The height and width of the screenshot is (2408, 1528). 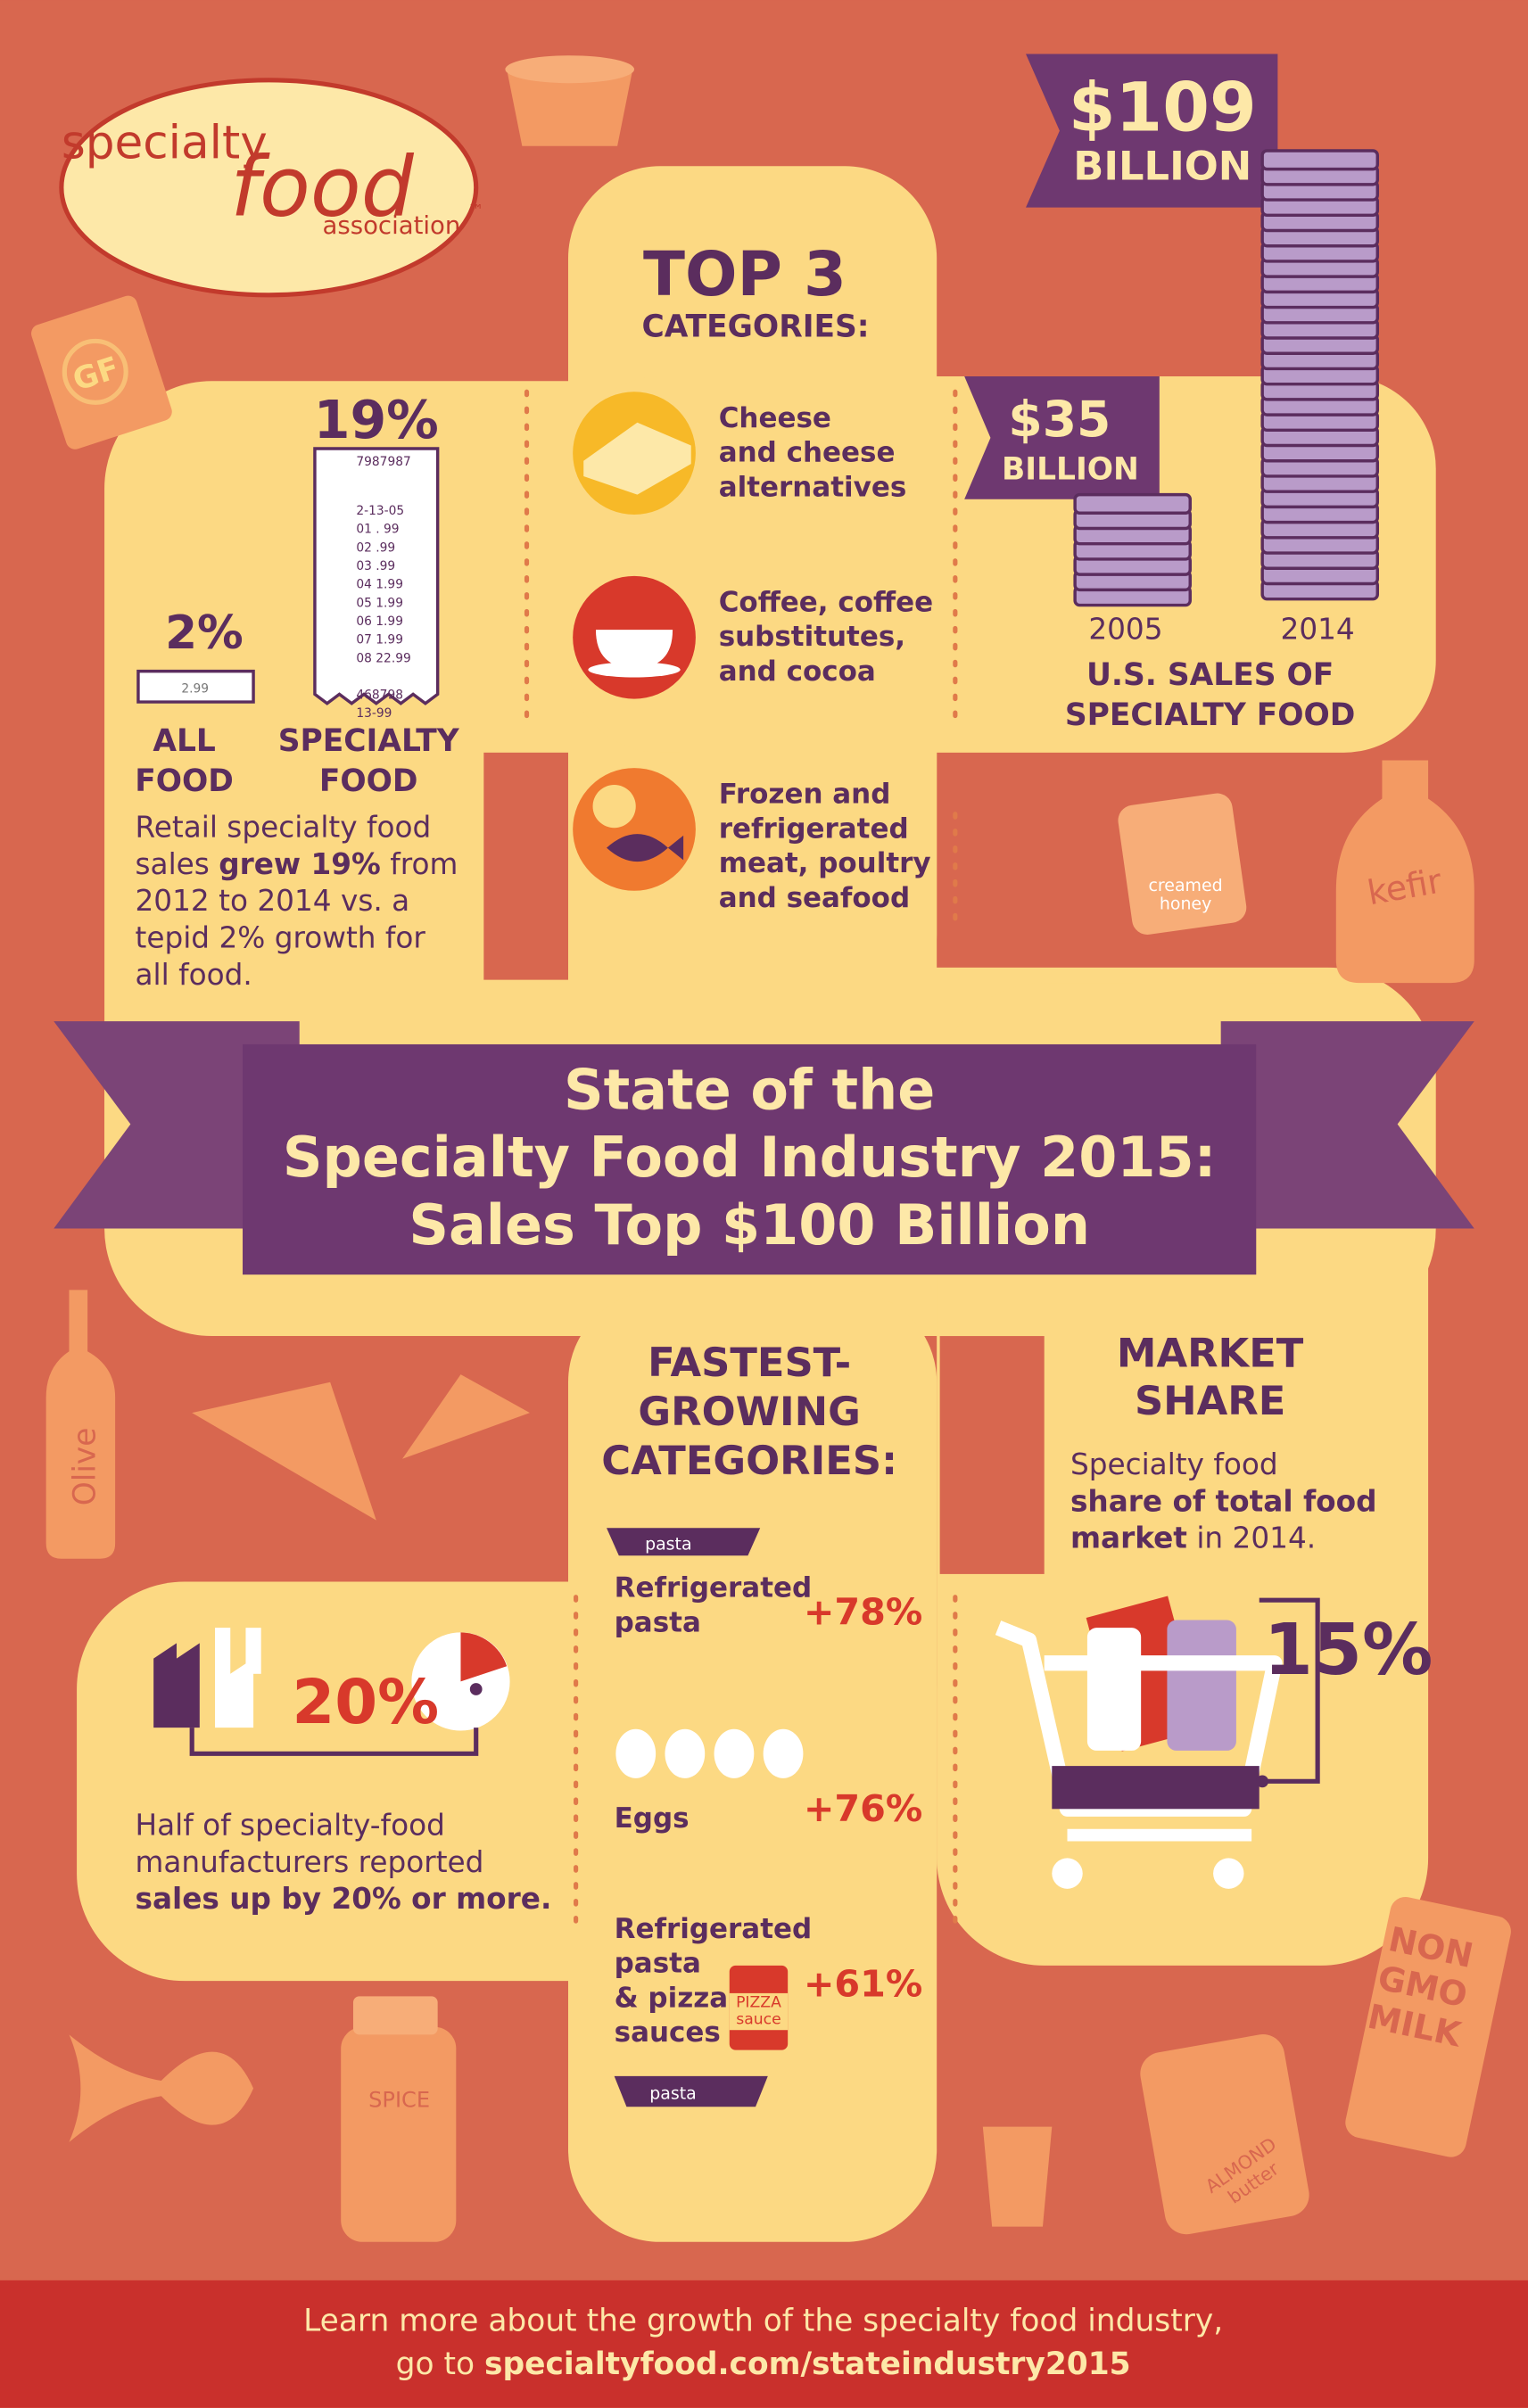 What do you see at coordinates (1210, 1353) in the screenshot?
I see `section-title: MARKET` at bounding box center [1210, 1353].